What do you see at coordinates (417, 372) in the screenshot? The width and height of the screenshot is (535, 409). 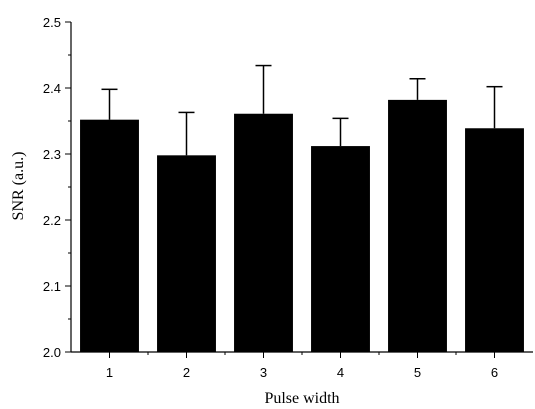 I see `x-tick-label-5: 5` at bounding box center [417, 372].